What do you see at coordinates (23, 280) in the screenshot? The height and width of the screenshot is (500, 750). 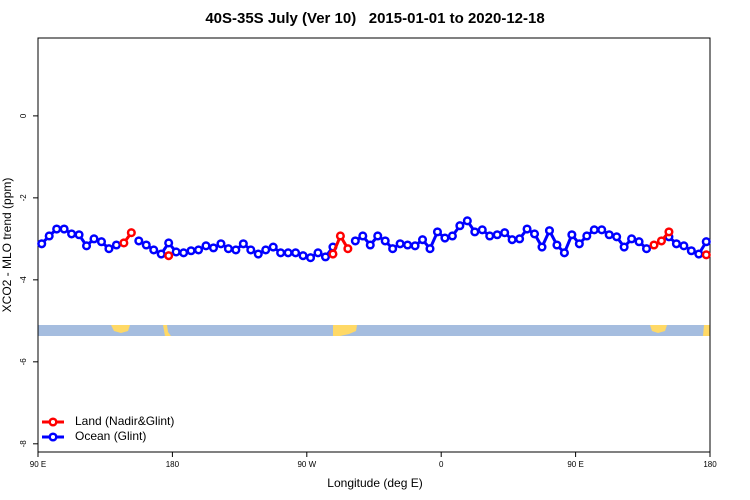 I see `y-tick-label: -4` at bounding box center [23, 280].